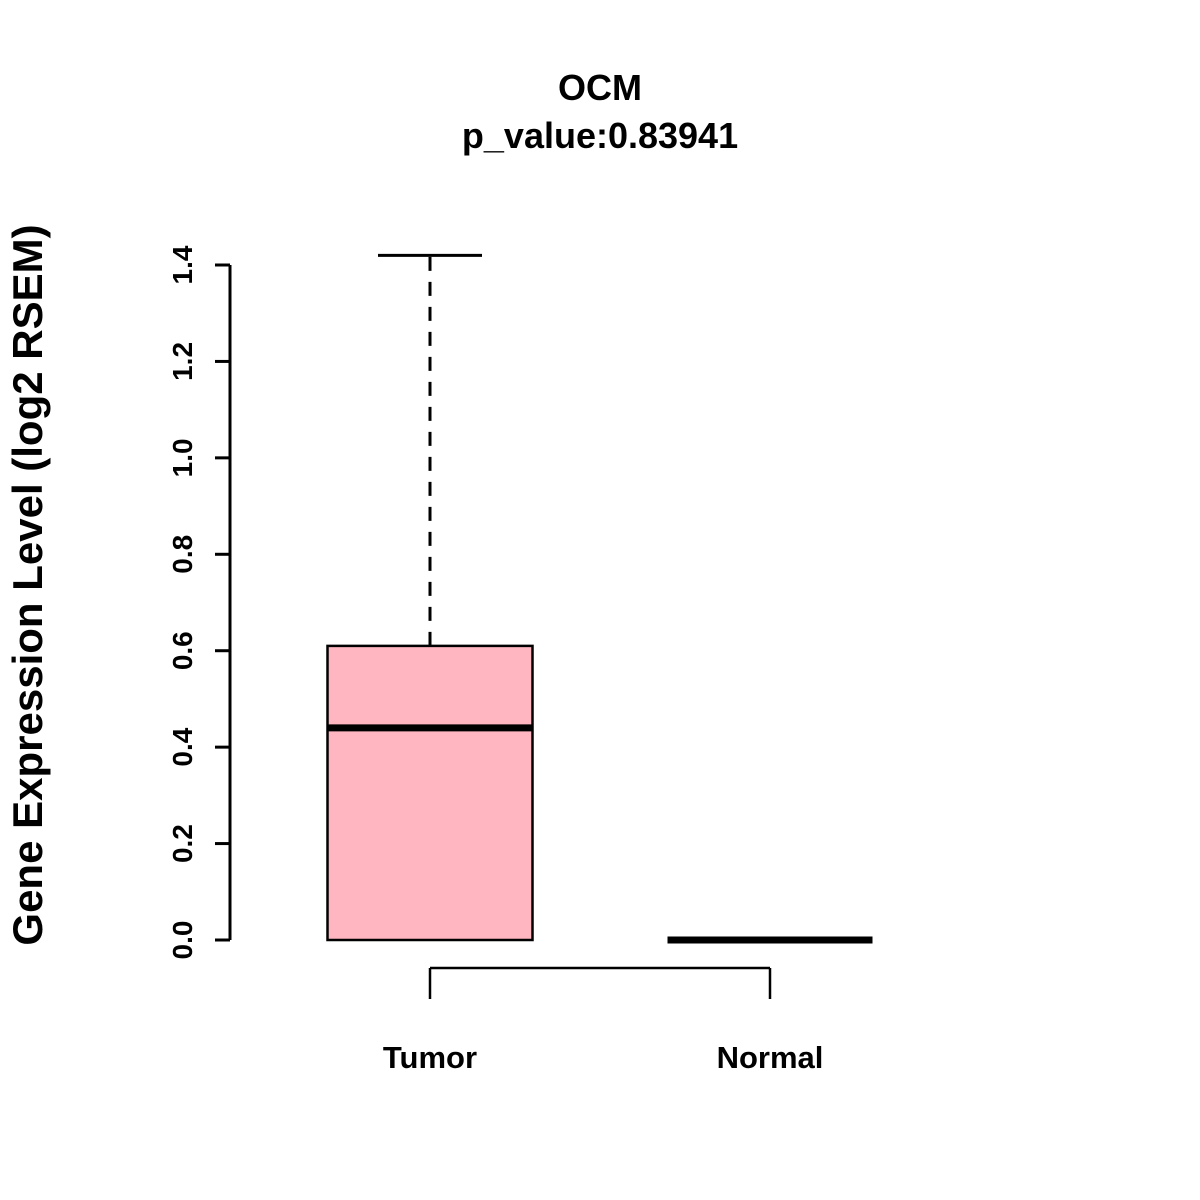  What do you see at coordinates (182, 650) in the screenshot?
I see `y-tick-label: 0.6` at bounding box center [182, 650].